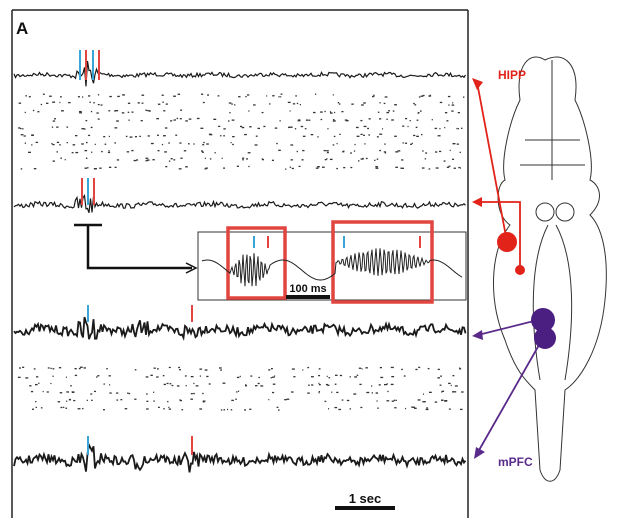 Image resolution: width=617 pixels, height=518 pixels. What do you see at coordinates (239, 203) in the screenshot?
I see `lfp-trace` at bounding box center [239, 203].